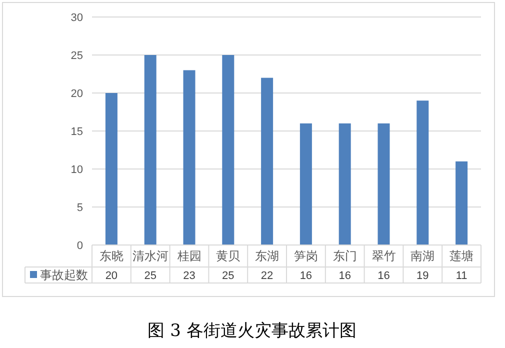  I want to click on x-tick-label: 黄贝, so click(228, 256).